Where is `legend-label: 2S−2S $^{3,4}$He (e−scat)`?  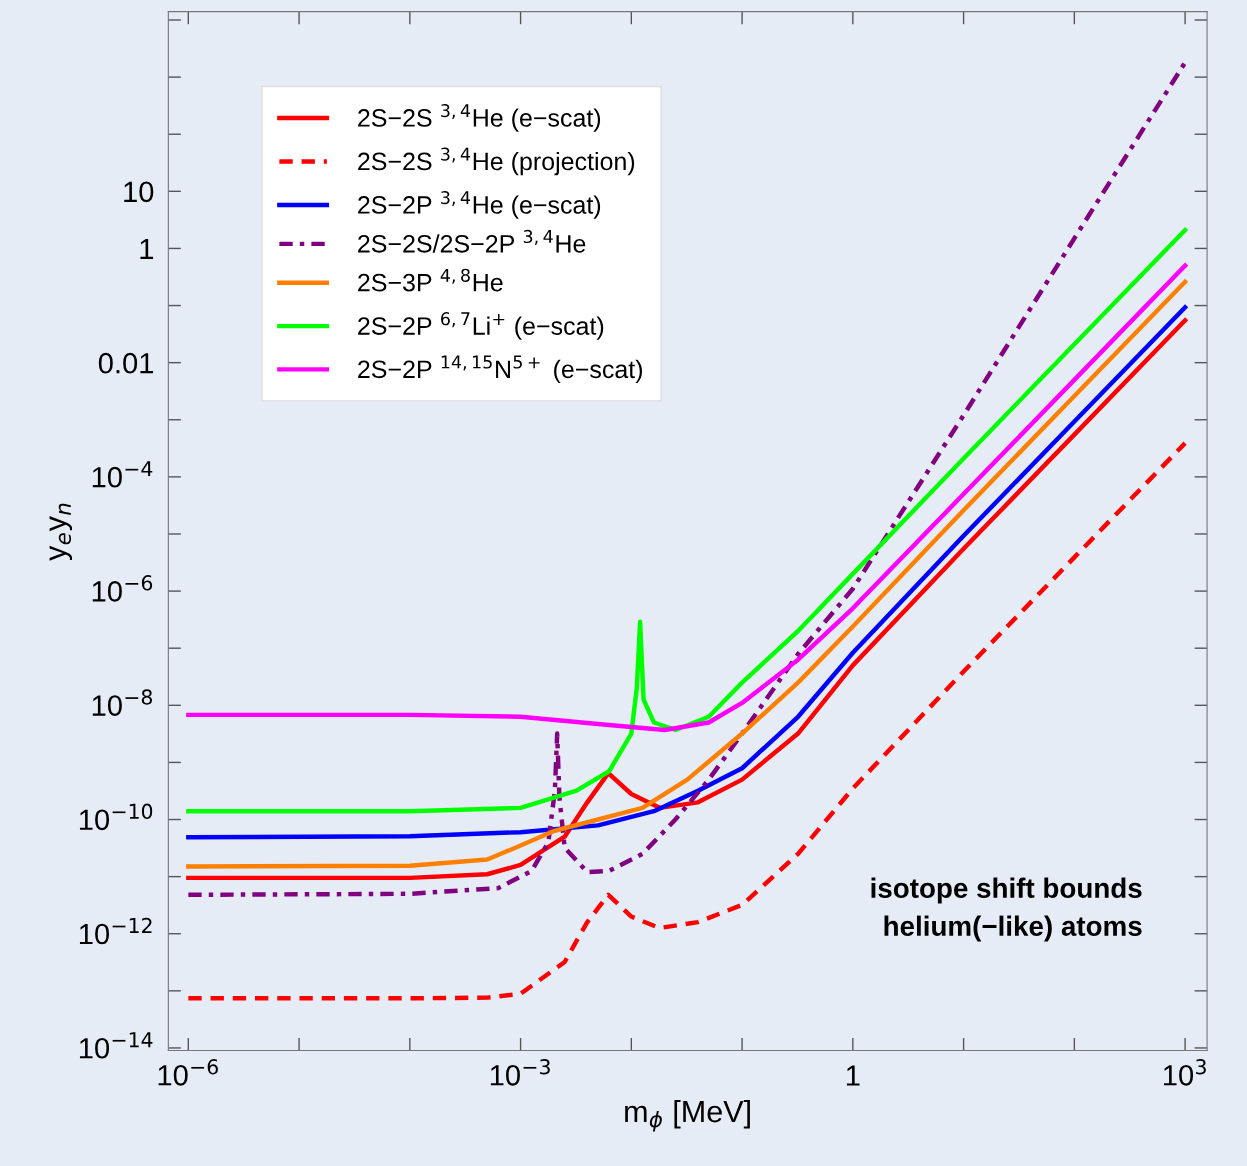 legend-label: 2S−2S $^{3,4}$He (e−scat) is located at coordinates (479, 117).